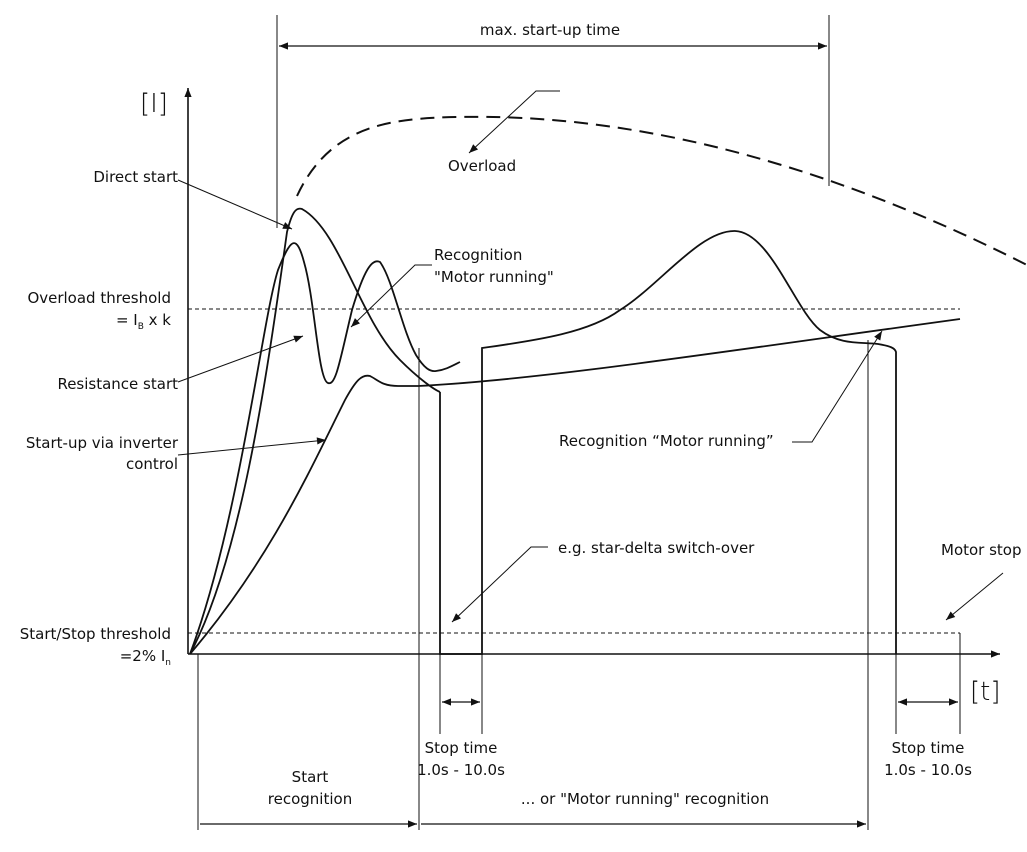 The height and width of the screenshot is (852, 1027). I want to click on overload-threshold-label-2: = IB x k, so click(143, 321).